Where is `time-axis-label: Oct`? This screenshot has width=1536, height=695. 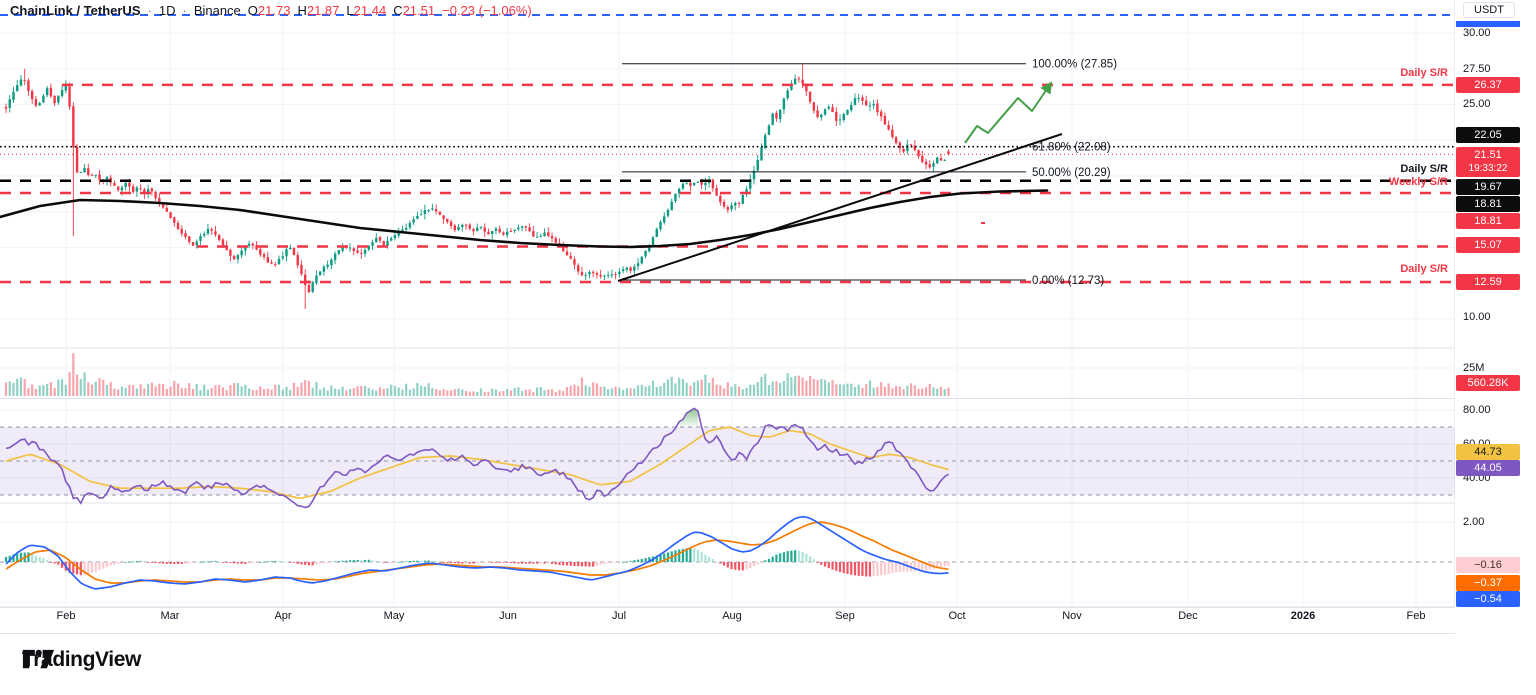 time-axis-label: Oct is located at coordinates (957, 616).